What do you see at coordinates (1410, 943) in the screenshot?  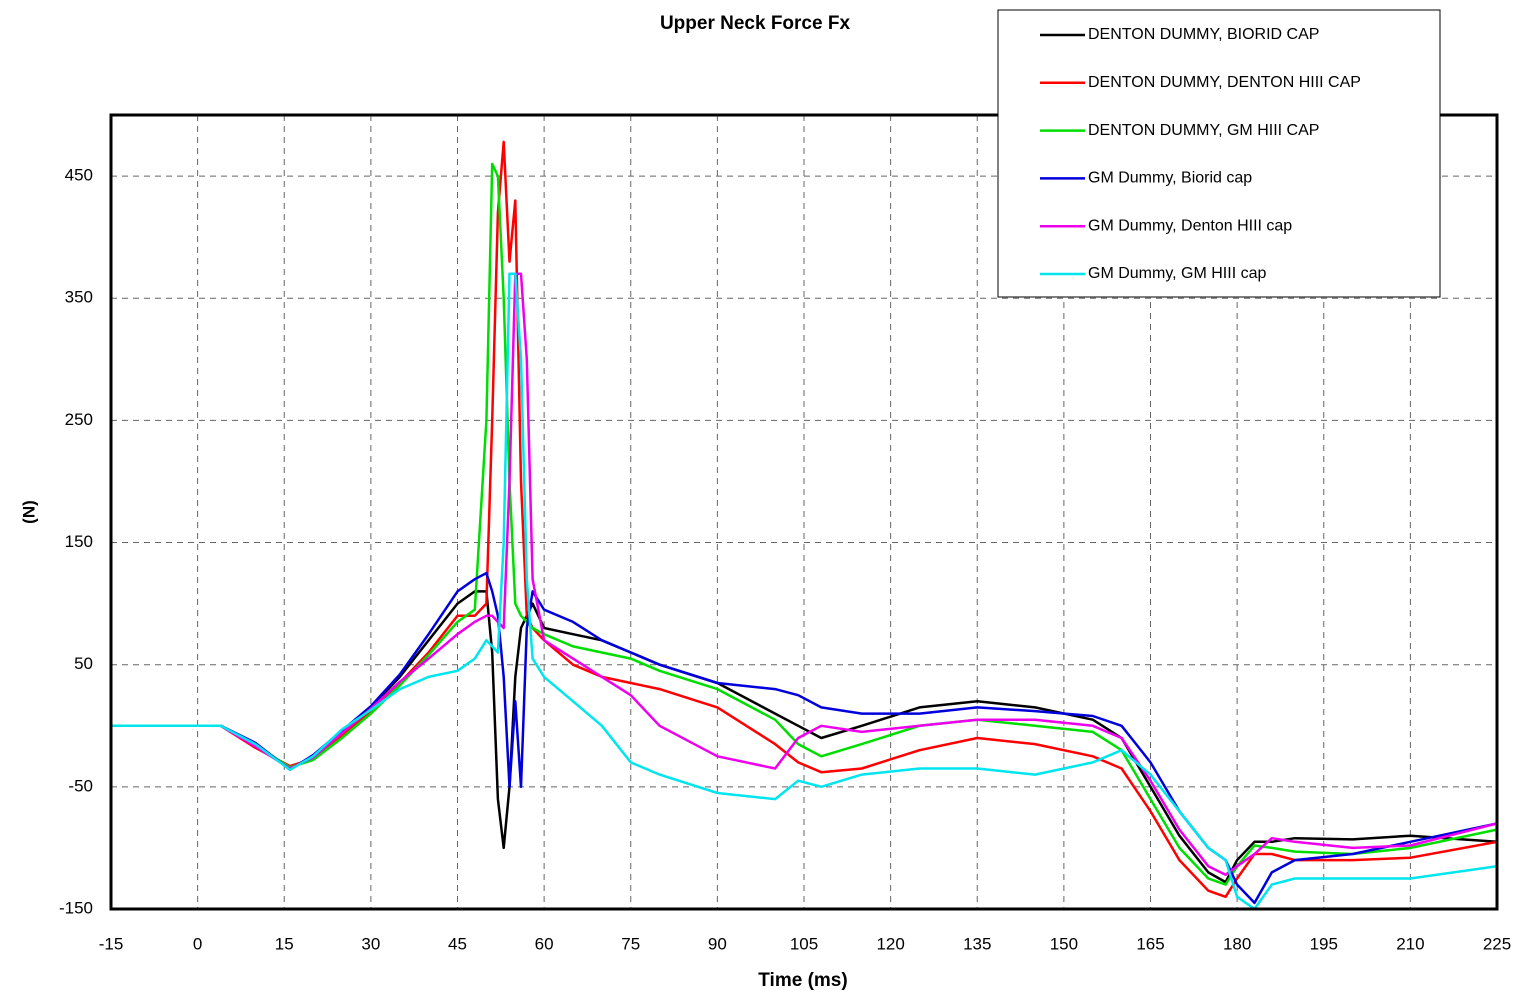 I see `x-tick-label: 210` at bounding box center [1410, 943].